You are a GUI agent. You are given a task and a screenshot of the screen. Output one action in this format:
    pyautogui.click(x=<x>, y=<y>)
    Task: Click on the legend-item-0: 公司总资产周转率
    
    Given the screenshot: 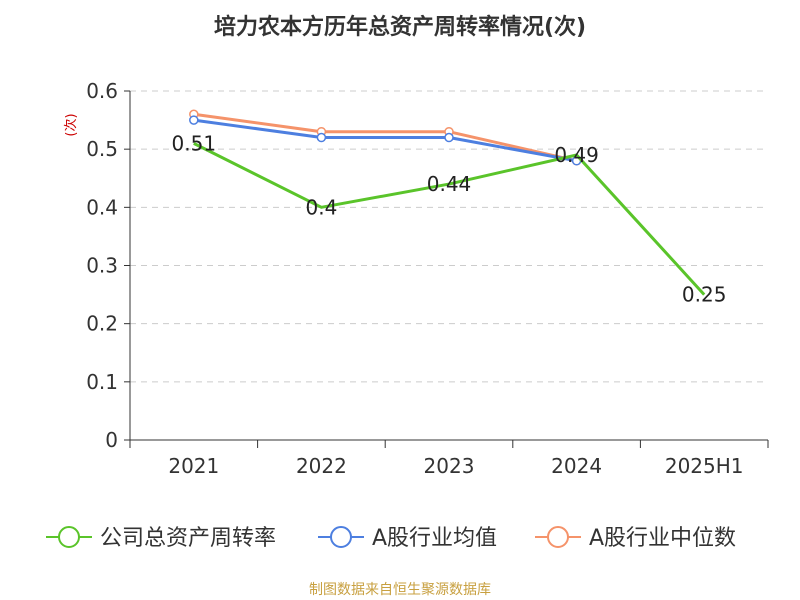 What is the action you would take?
    pyautogui.click(x=161, y=538)
    